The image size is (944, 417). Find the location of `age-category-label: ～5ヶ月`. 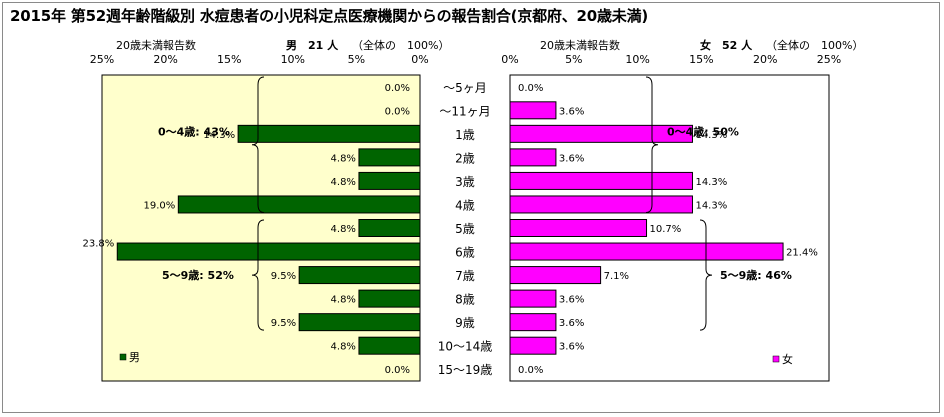

age-category-label: ～5ヶ月 is located at coordinates (465, 88).